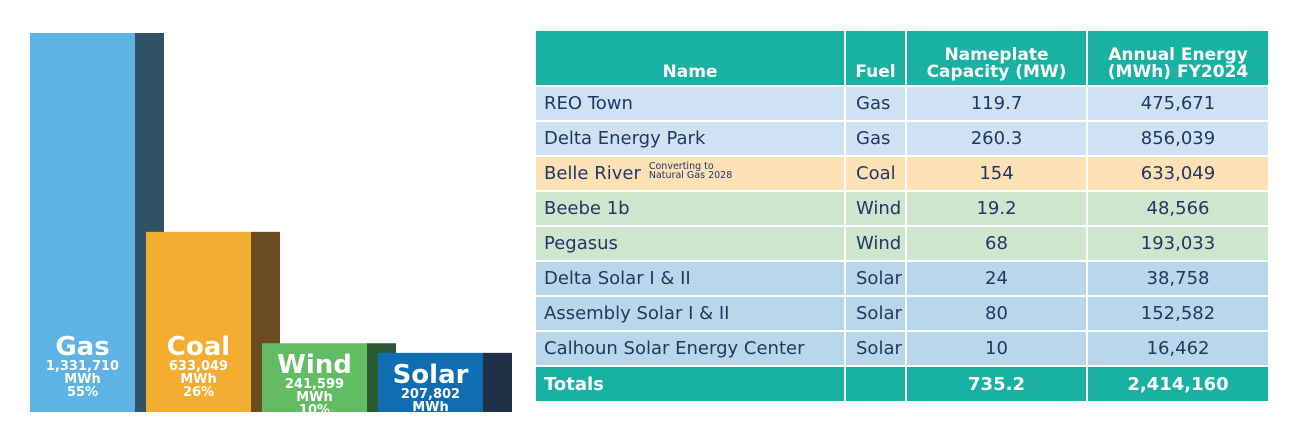  What do you see at coordinates (997, 104) in the screenshot?
I see `cell-capacity: 119.7` at bounding box center [997, 104].